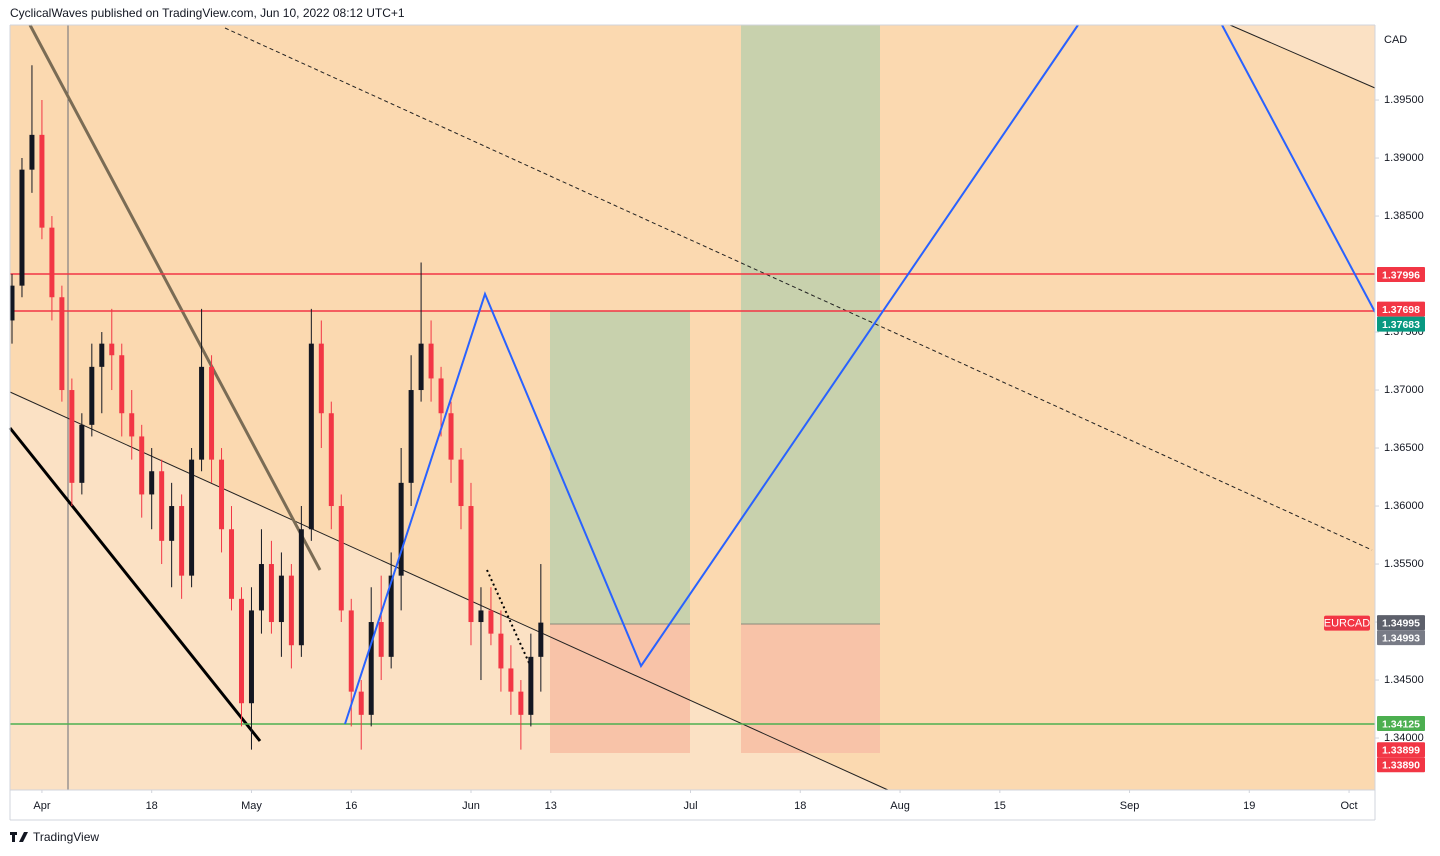  Describe the element at coordinates (41, 806) in the screenshot. I see `x-tick-label: Apr` at that location.